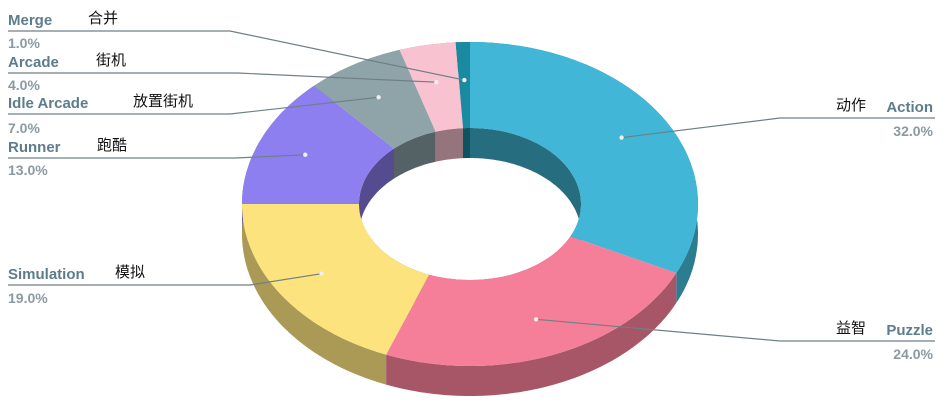  What do you see at coordinates (851, 328) in the screenshot?
I see `category-local-label: 益智` at bounding box center [851, 328].